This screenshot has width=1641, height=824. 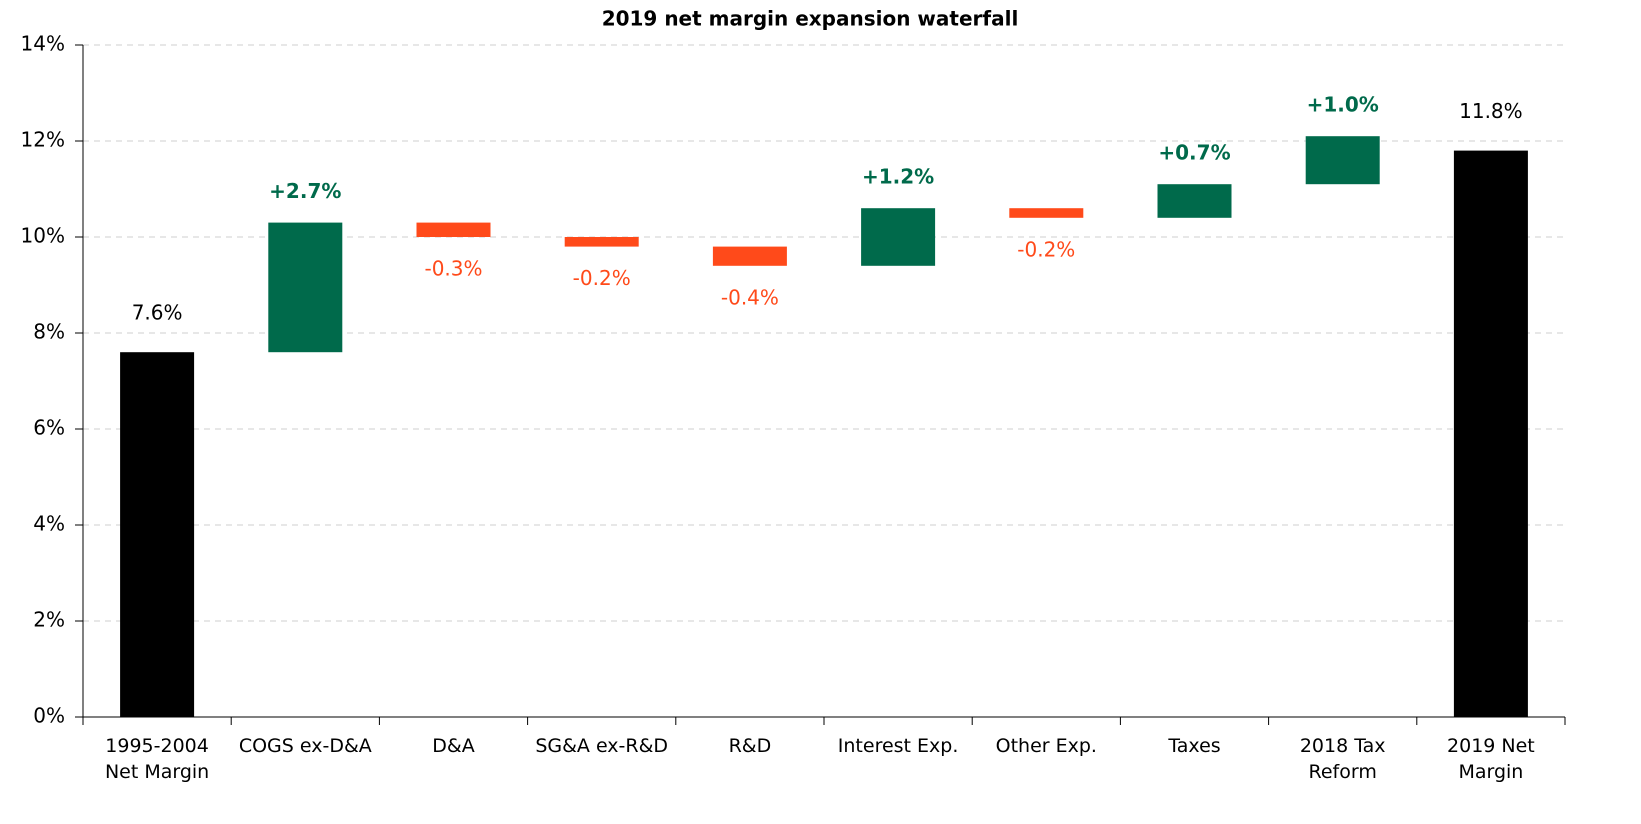 I want to click on data-label: 7.6%, so click(x=157, y=313).